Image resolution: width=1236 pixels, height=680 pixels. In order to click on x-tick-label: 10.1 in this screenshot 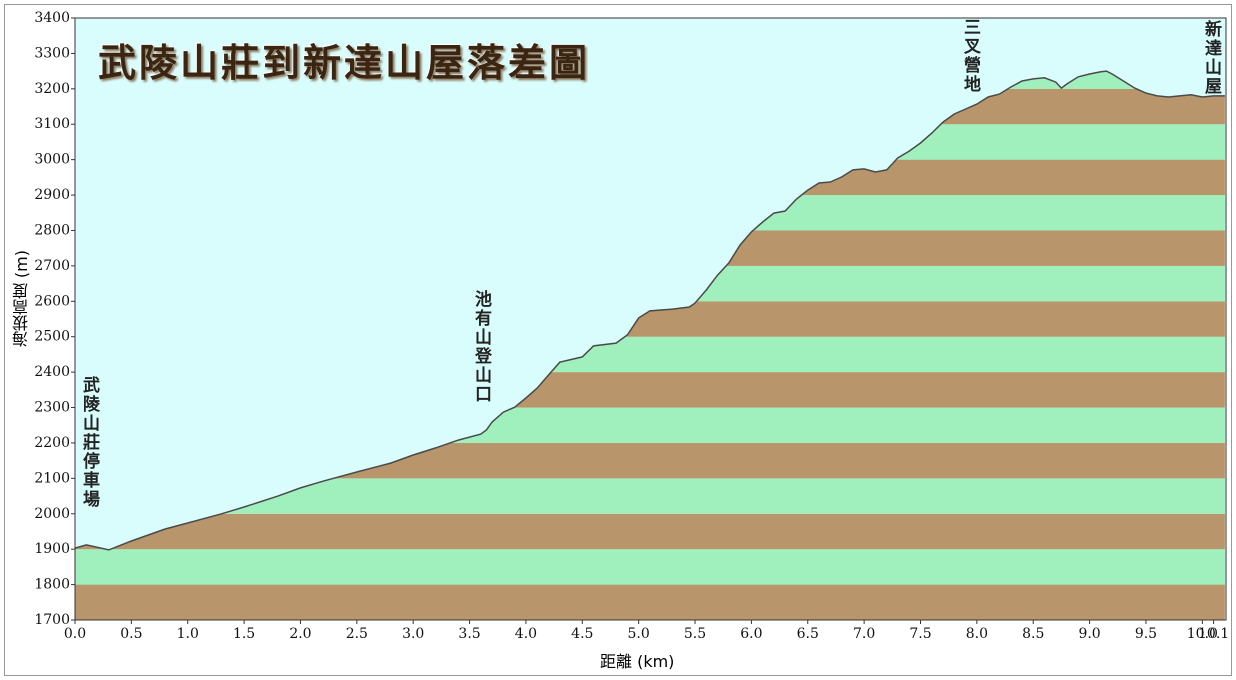, I will do `click(1213, 634)`.